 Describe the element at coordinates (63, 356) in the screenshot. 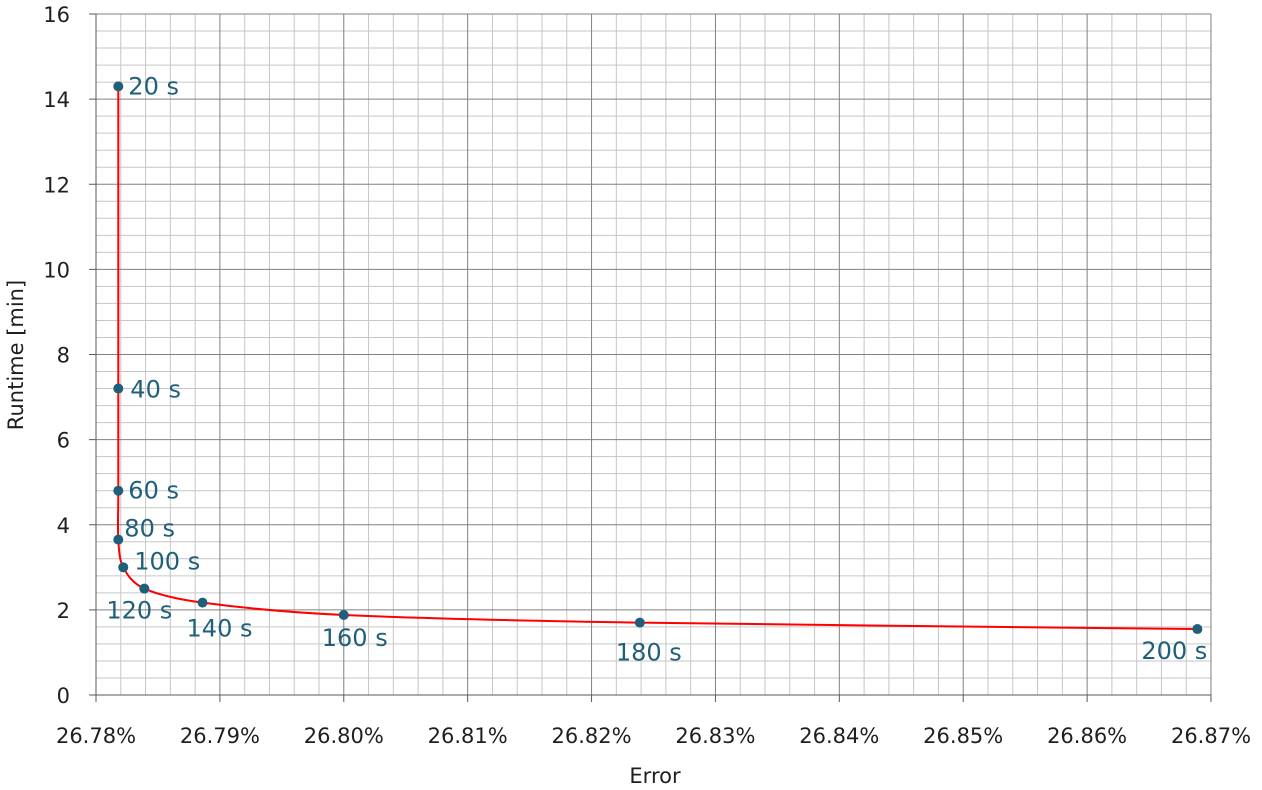

I see `y-tick-label: 8` at that location.